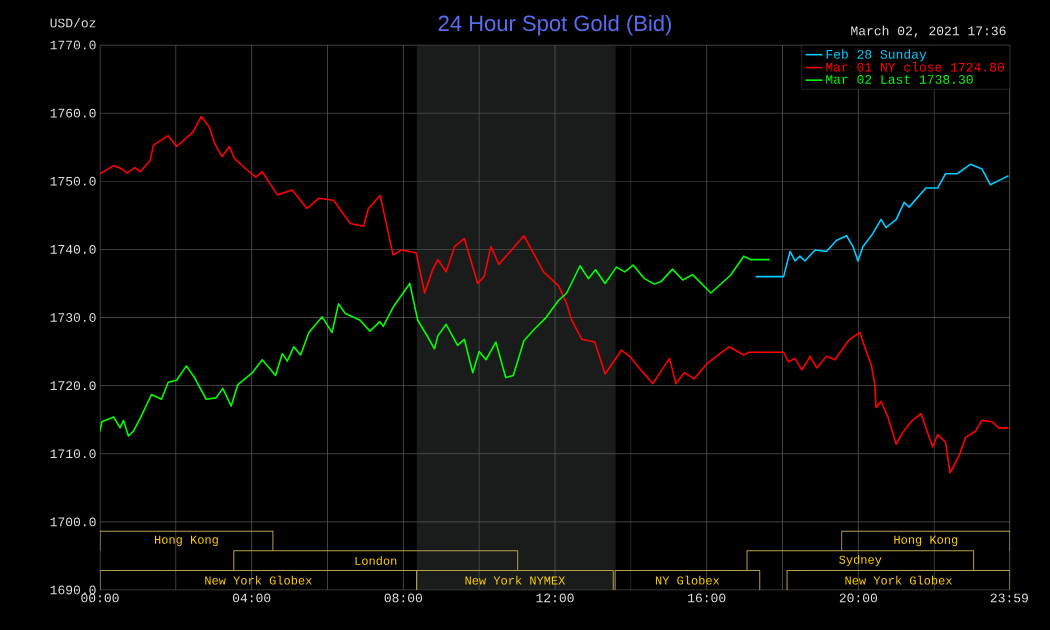  I want to click on y-tick-label: 1710.0, so click(73, 454).